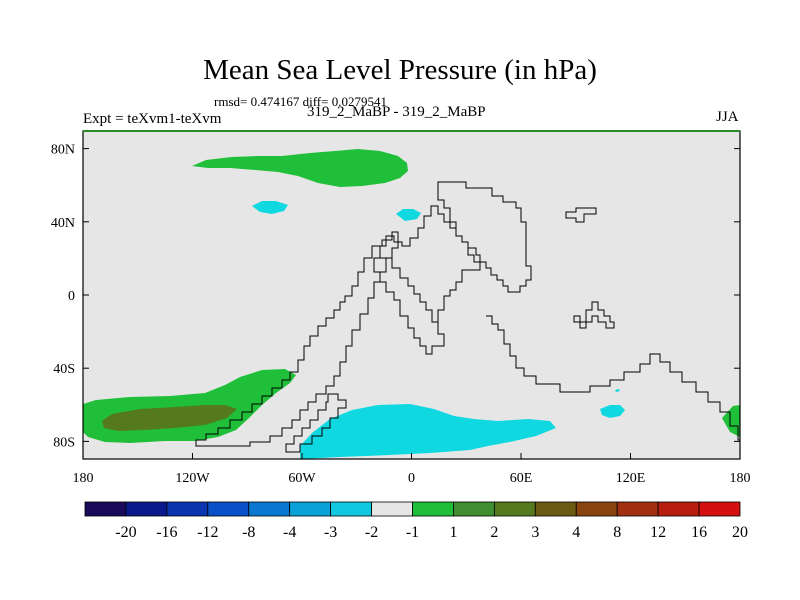  Describe the element at coordinates (125, 532) in the screenshot. I see `legend-label: -20` at that location.